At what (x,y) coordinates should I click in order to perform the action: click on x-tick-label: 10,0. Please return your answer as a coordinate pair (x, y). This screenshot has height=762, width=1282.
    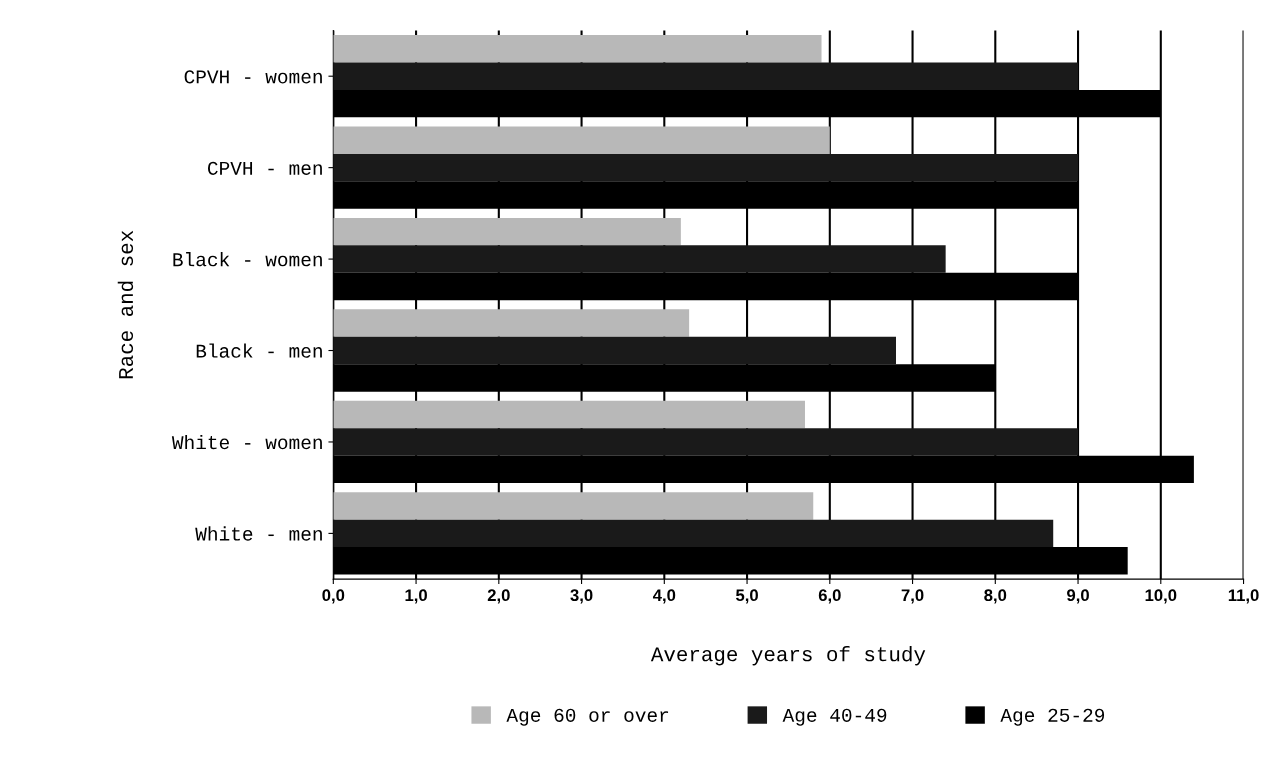
    Looking at the image, I should click on (1161, 596).